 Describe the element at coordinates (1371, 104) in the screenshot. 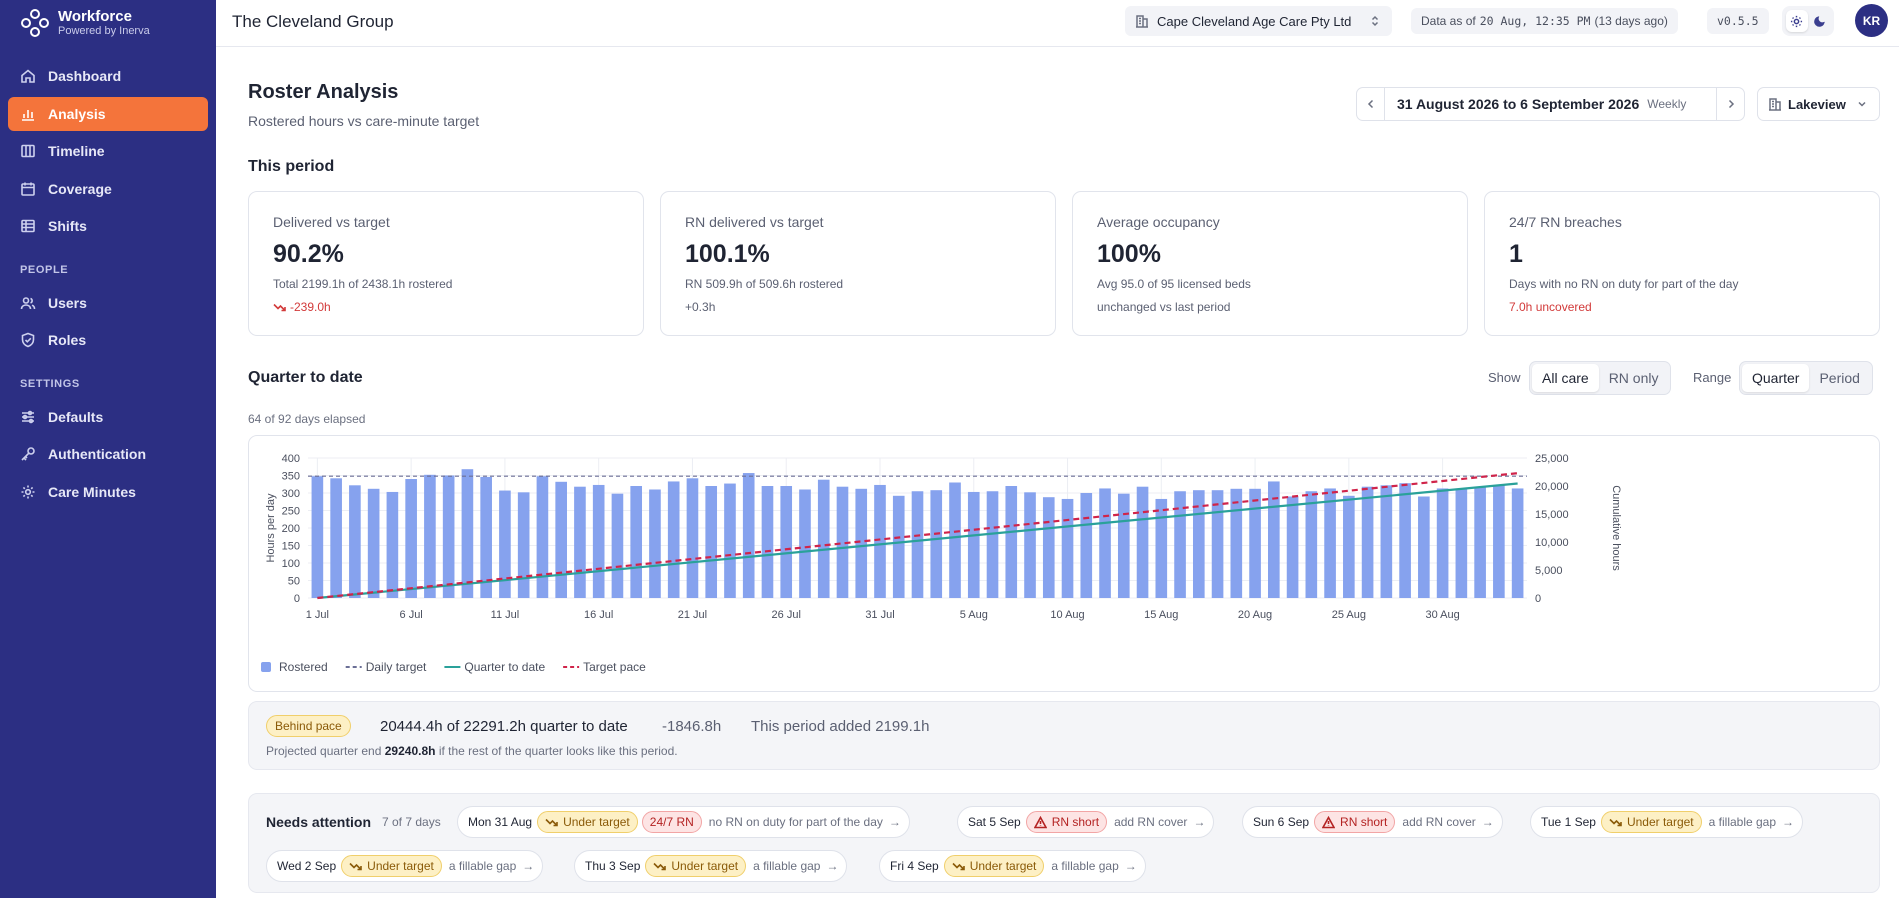

I see `previous-period-button` at that location.